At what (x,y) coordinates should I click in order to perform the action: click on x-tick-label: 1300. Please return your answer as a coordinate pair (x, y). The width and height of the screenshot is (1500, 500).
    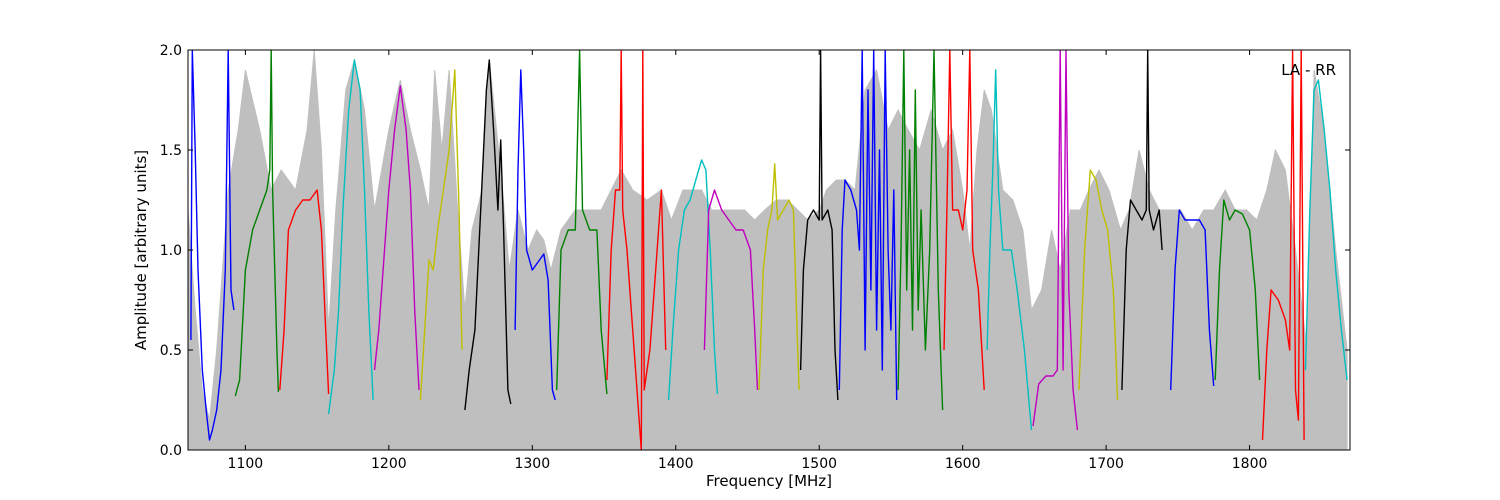
    Looking at the image, I should click on (532, 464).